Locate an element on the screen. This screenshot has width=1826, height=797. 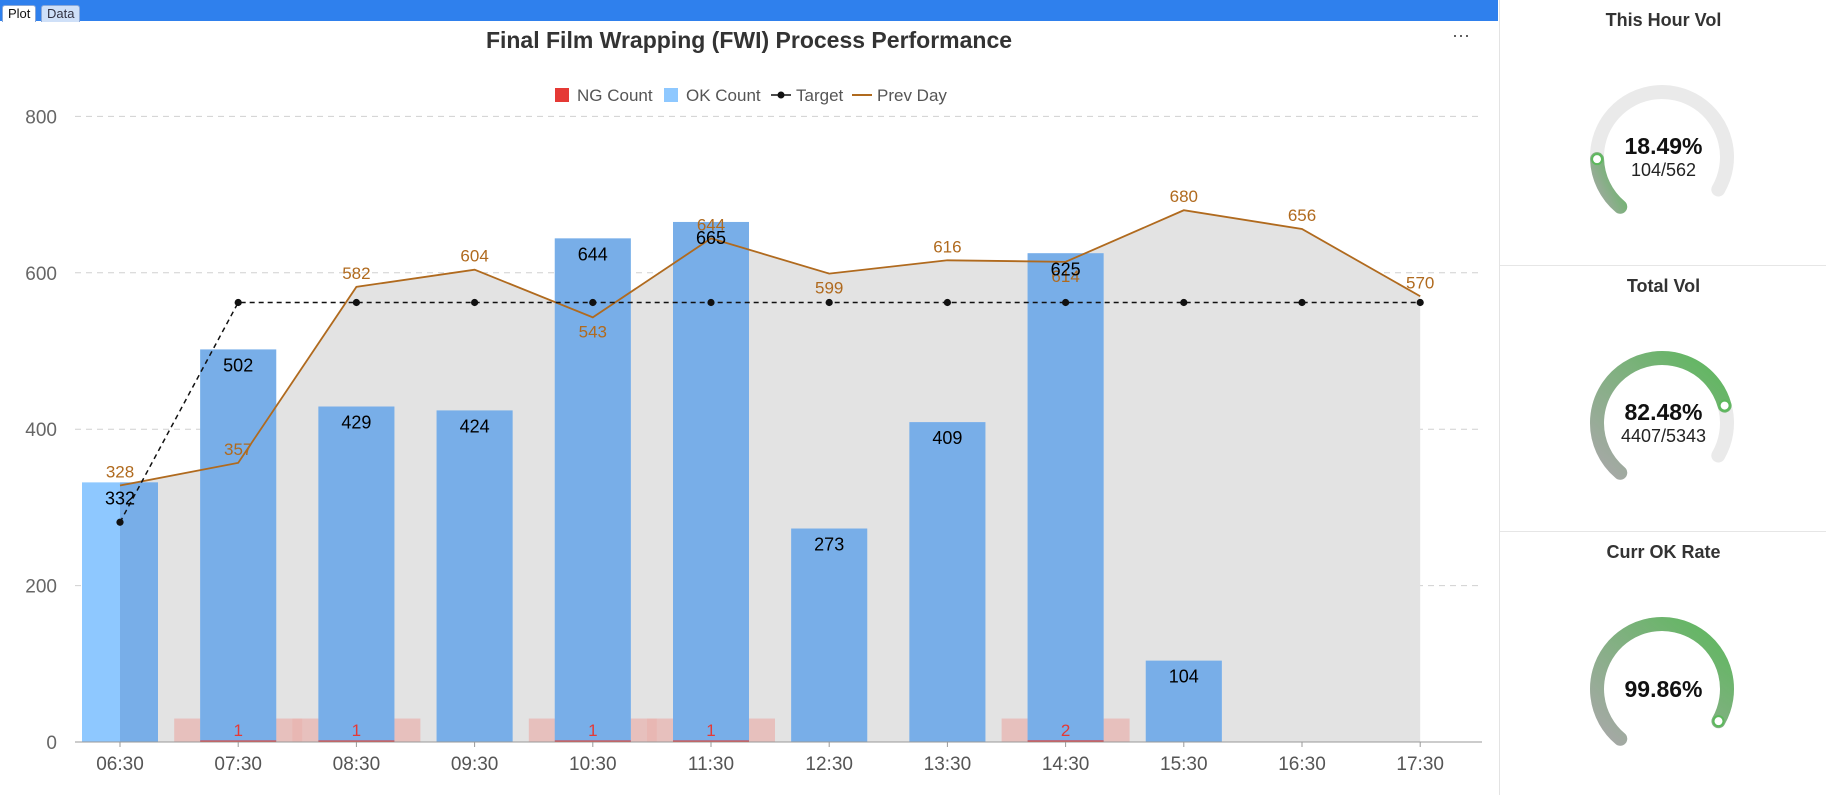
x-tick-label: 07:30 is located at coordinates (238, 764).